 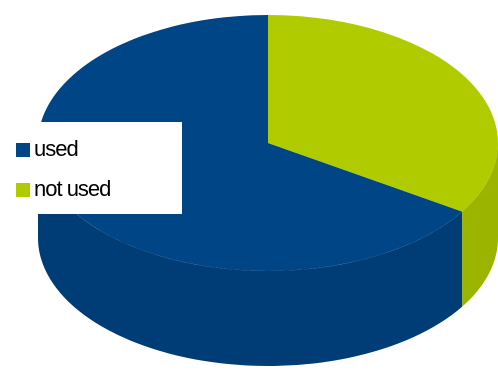 I want to click on legend: used not used, so click(x=91, y=168).